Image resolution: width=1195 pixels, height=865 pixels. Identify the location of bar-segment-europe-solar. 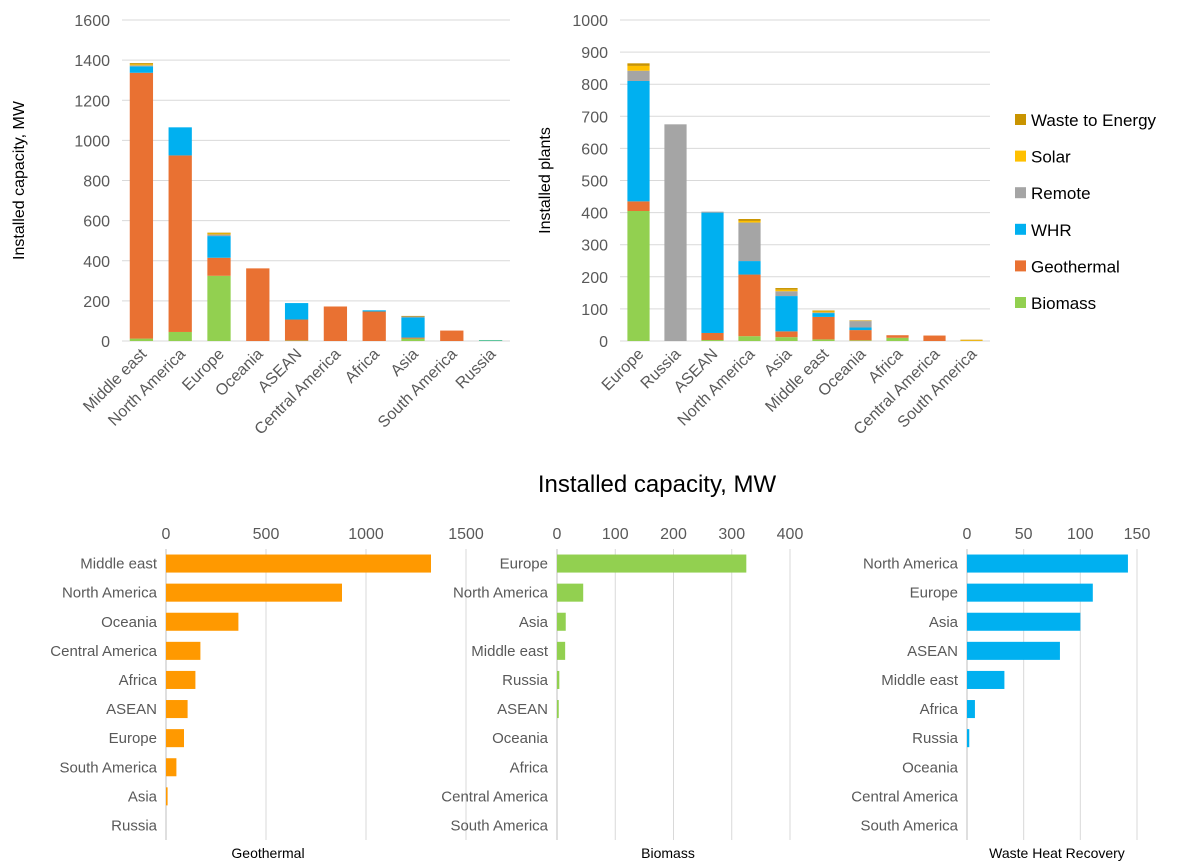
(219, 234).